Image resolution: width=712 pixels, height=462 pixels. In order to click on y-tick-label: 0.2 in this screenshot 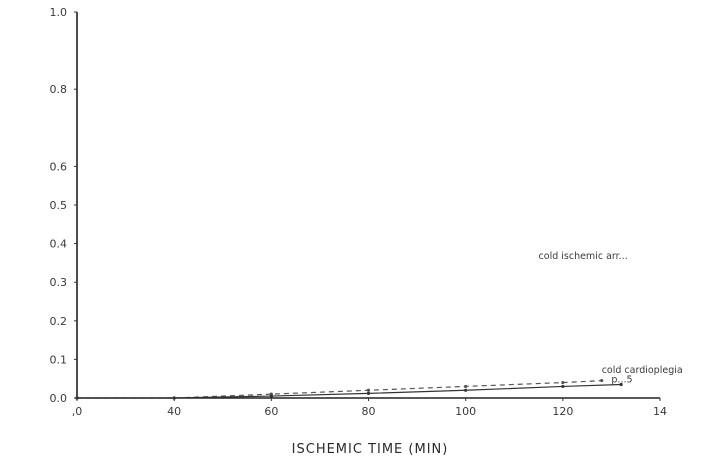, I will do `click(59, 321)`.